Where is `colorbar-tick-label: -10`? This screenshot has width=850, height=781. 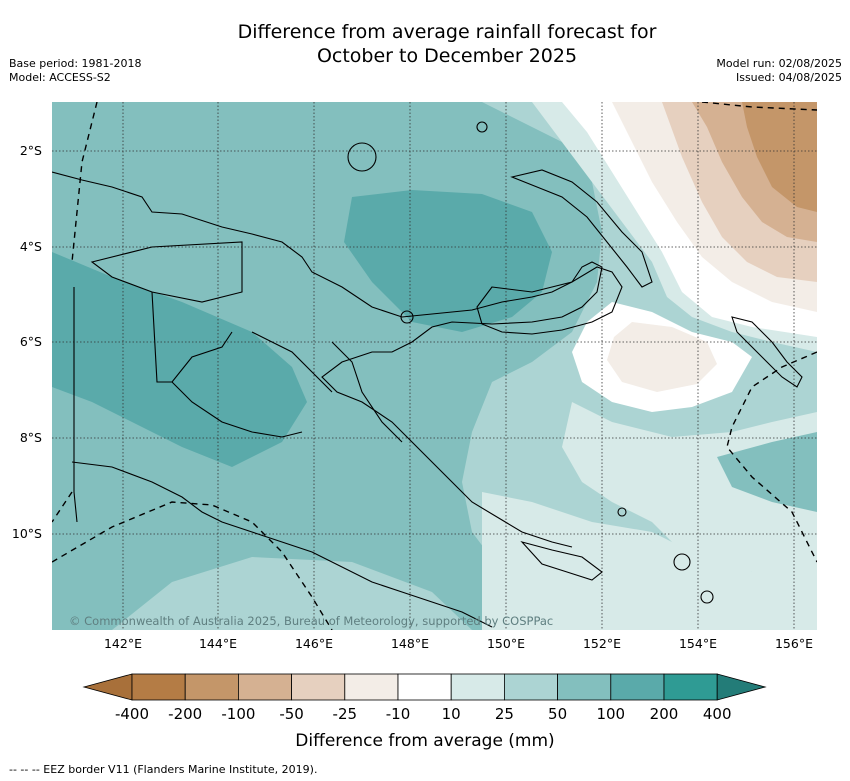 colorbar-tick-label: -10 is located at coordinates (398, 714).